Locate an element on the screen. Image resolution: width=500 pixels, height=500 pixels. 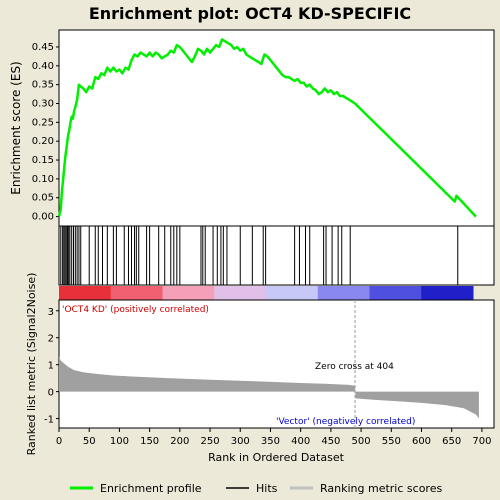
rank-tick-label: 150 is located at coordinates (149, 441).